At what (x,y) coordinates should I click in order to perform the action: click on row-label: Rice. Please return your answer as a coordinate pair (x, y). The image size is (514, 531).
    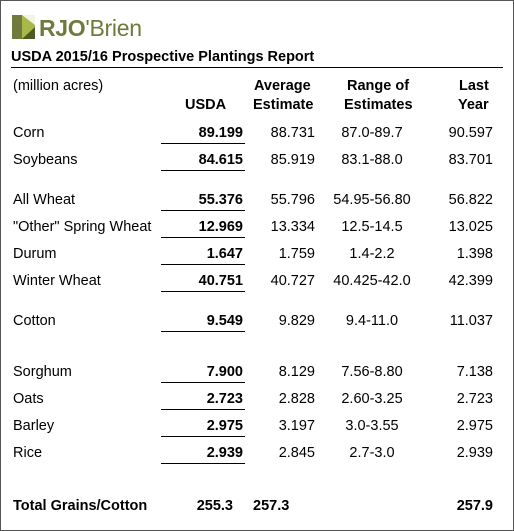
    Looking at the image, I should click on (28, 453).